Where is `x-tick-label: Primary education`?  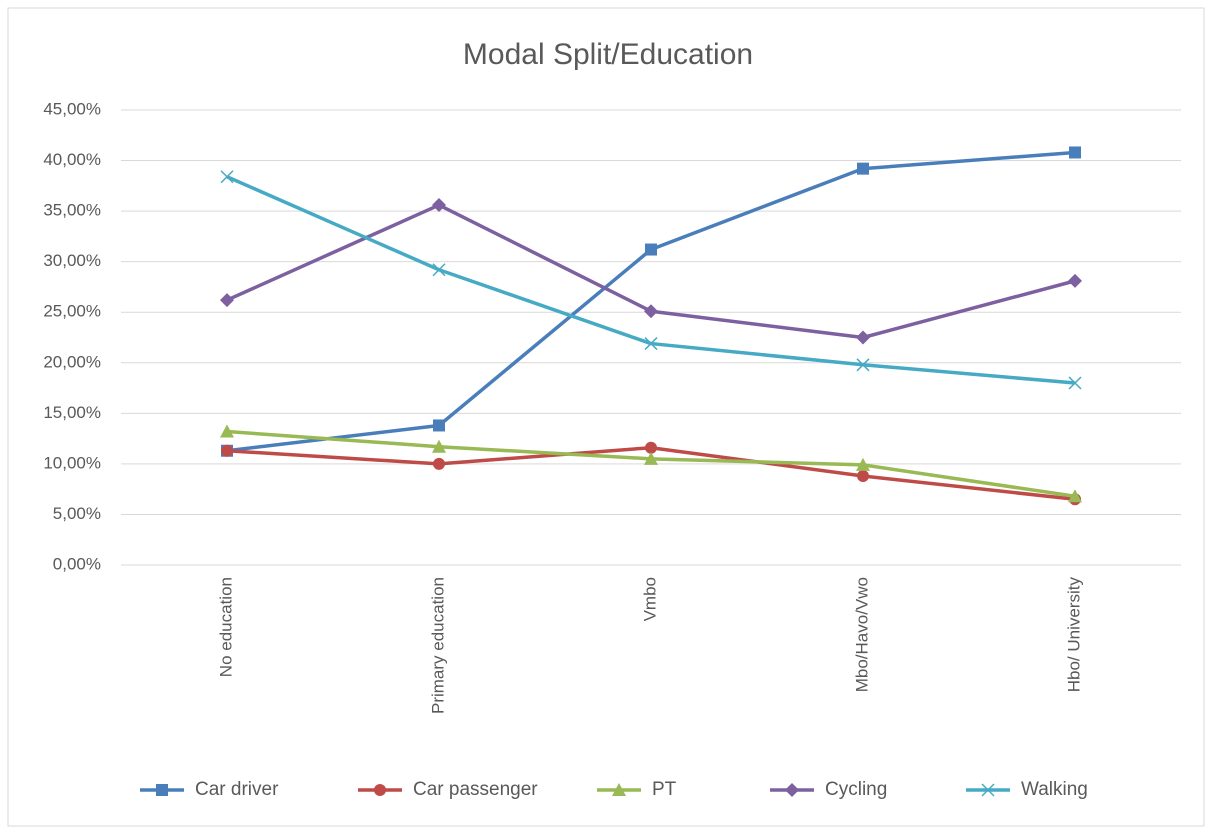
x-tick-label: Primary education is located at coordinates (437, 645).